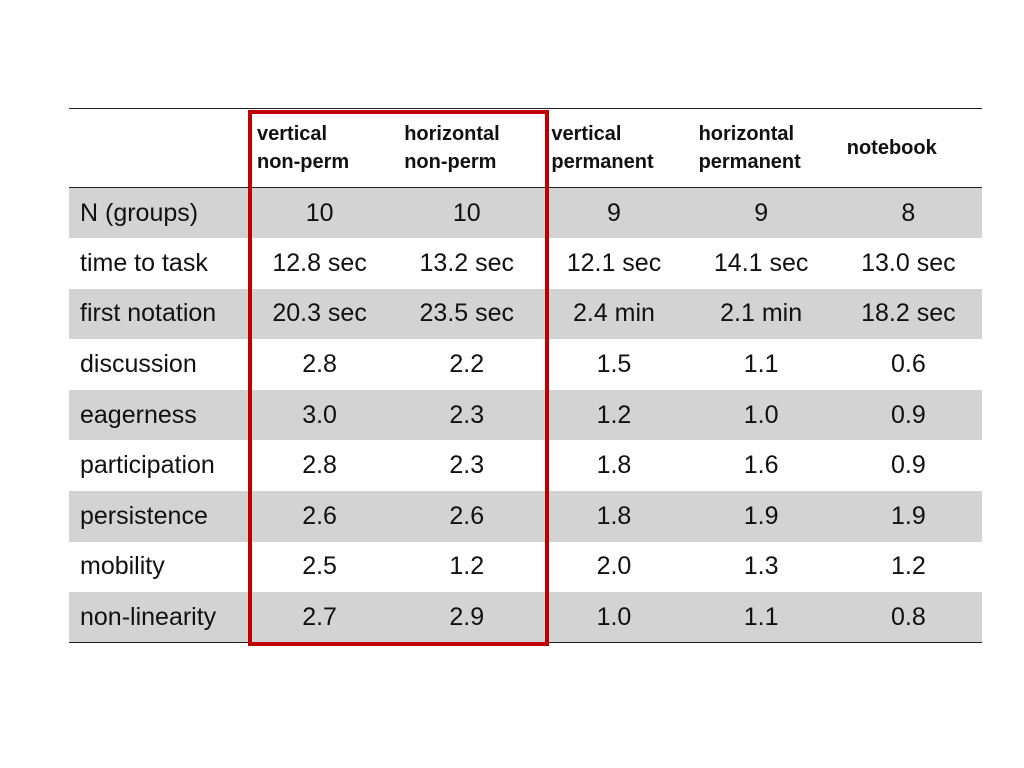  What do you see at coordinates (320, 415) in the screenshot?
I see `table-cell: 3.0` at bounding box center [320, 415].